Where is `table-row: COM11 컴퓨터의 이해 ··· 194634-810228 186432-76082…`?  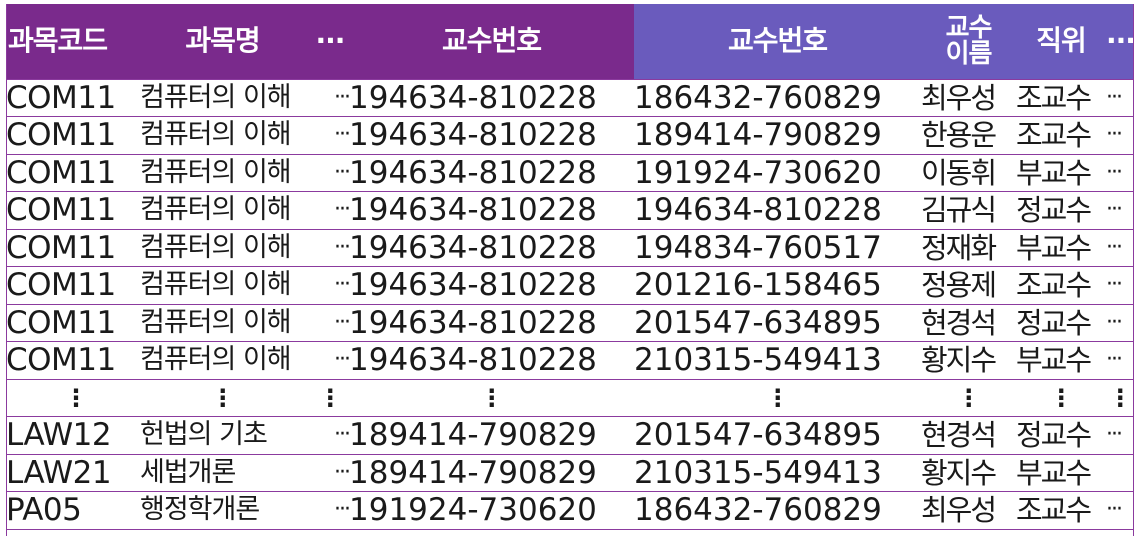 table-row: COM11 컴퓨터의 이해 ··· 194634-810228 186432-76082… is located at coordinates (570, 97).